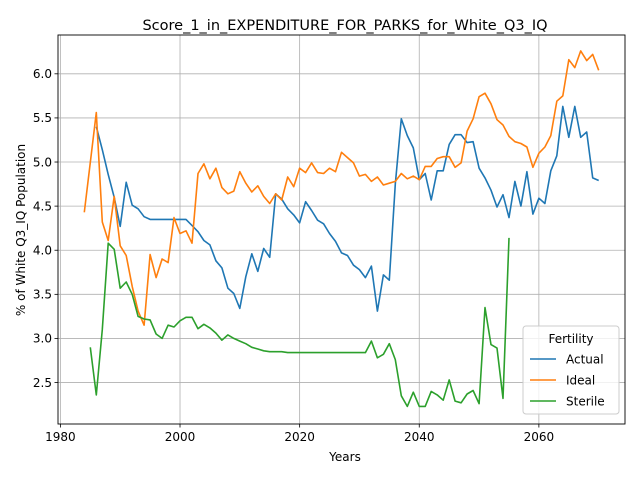  What do you see at coordinates (180, 437) in the screenshot?
I see `x-tick-label: 2000` at bounding box center [180, 437].